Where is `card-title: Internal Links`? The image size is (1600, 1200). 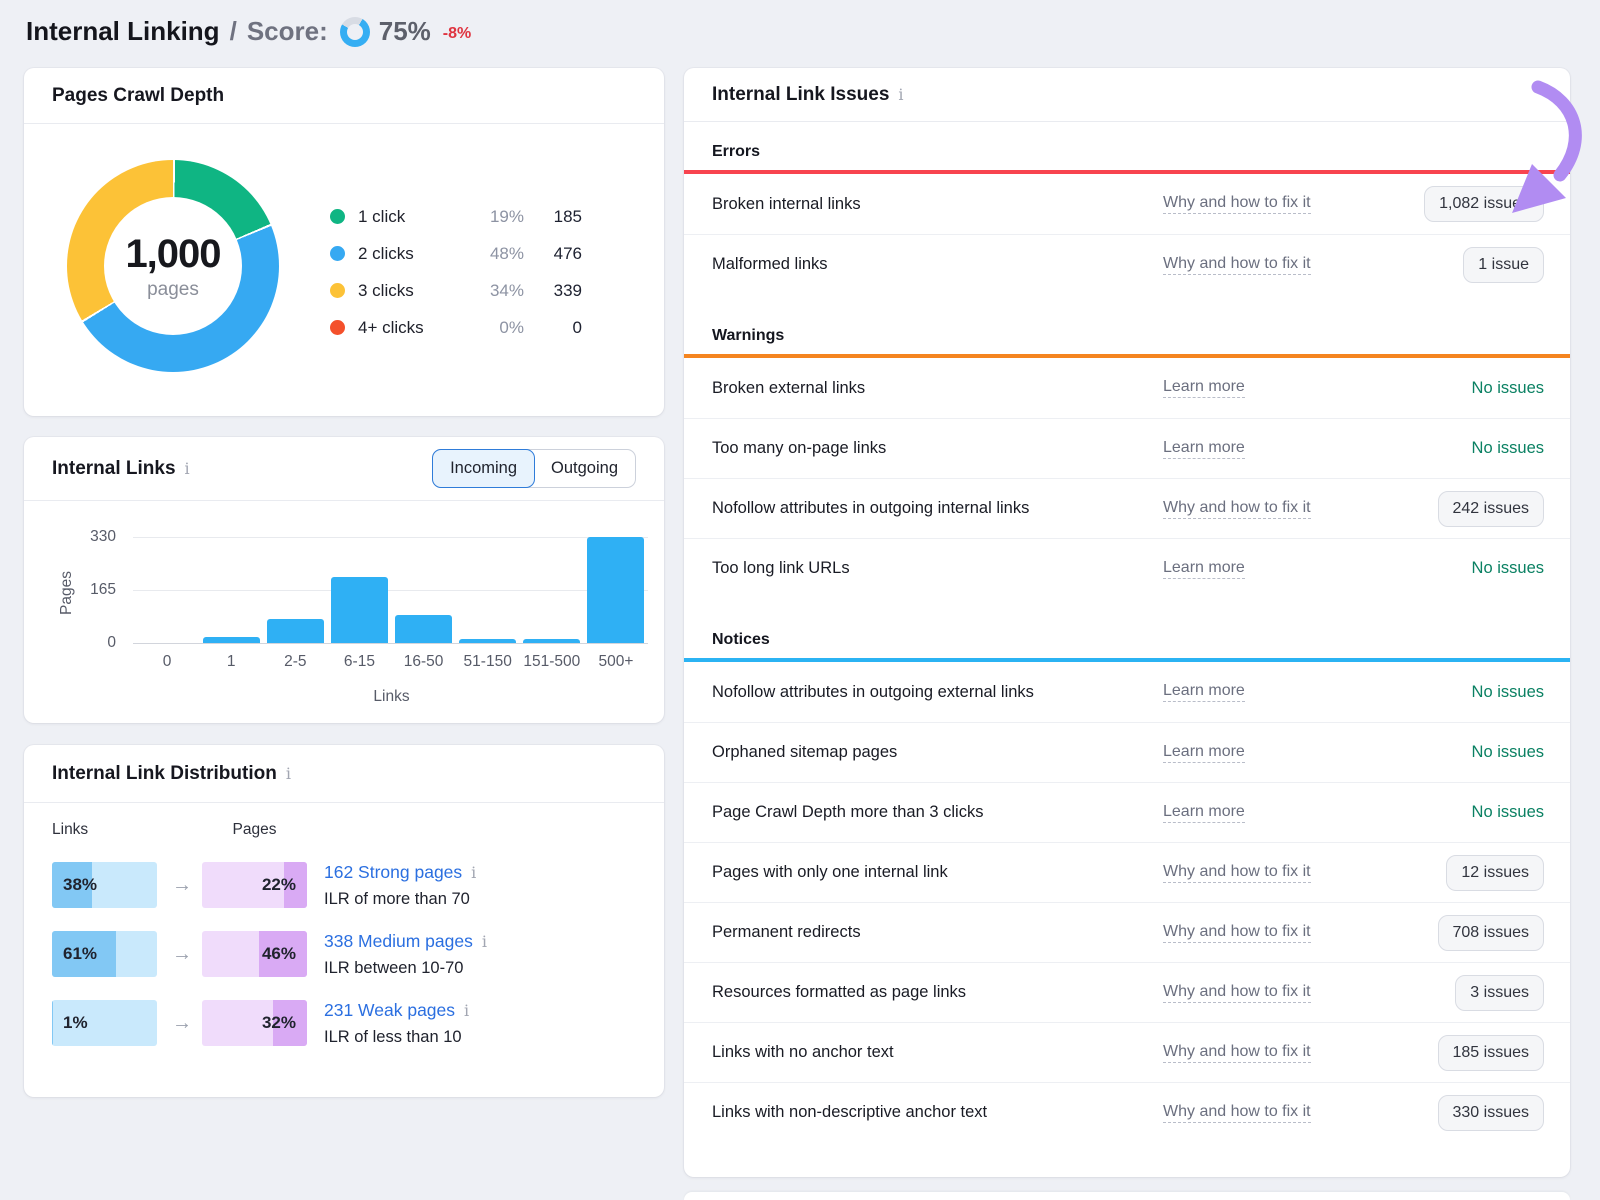 card-title: Internal Links is located at coordinates (114, 468).